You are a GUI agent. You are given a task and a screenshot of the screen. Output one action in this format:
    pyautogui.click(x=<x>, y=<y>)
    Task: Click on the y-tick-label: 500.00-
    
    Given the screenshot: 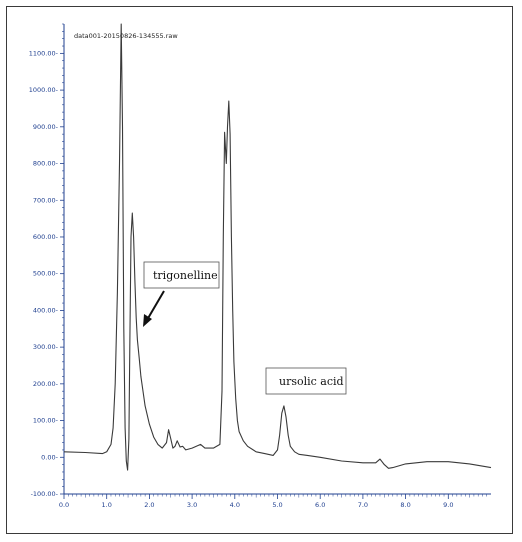 What is the action you would take?
    pyautogui.click(x=46, y=274)
    